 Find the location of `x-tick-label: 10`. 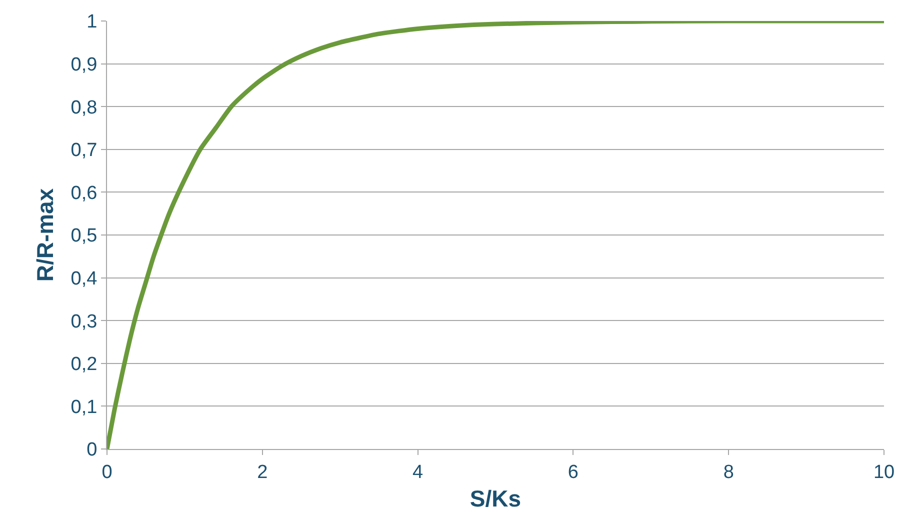

x-tick-label: 10 is located at coordinates (884, 472).